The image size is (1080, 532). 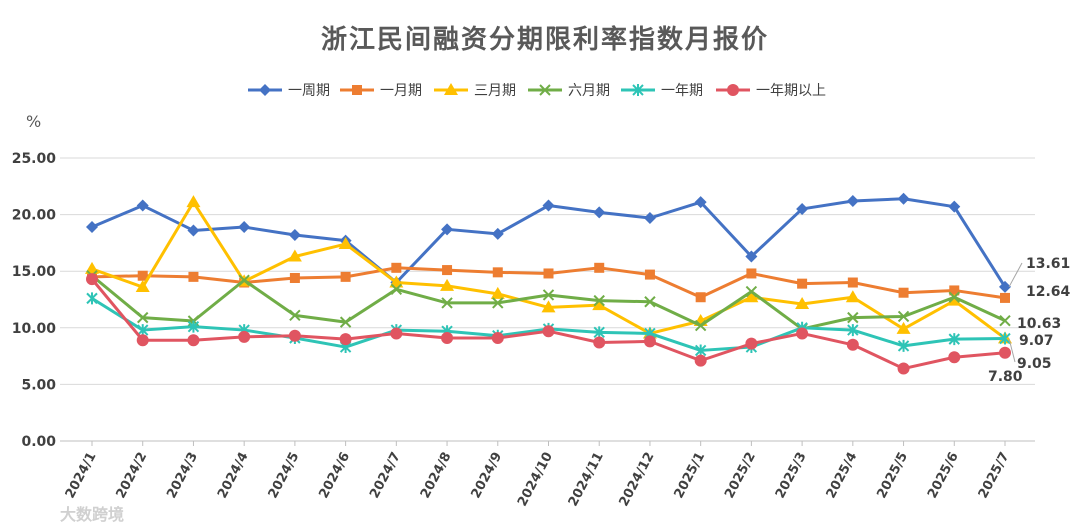 I want to click on end-data-label: 7.80, so click(x=1005, y=377).